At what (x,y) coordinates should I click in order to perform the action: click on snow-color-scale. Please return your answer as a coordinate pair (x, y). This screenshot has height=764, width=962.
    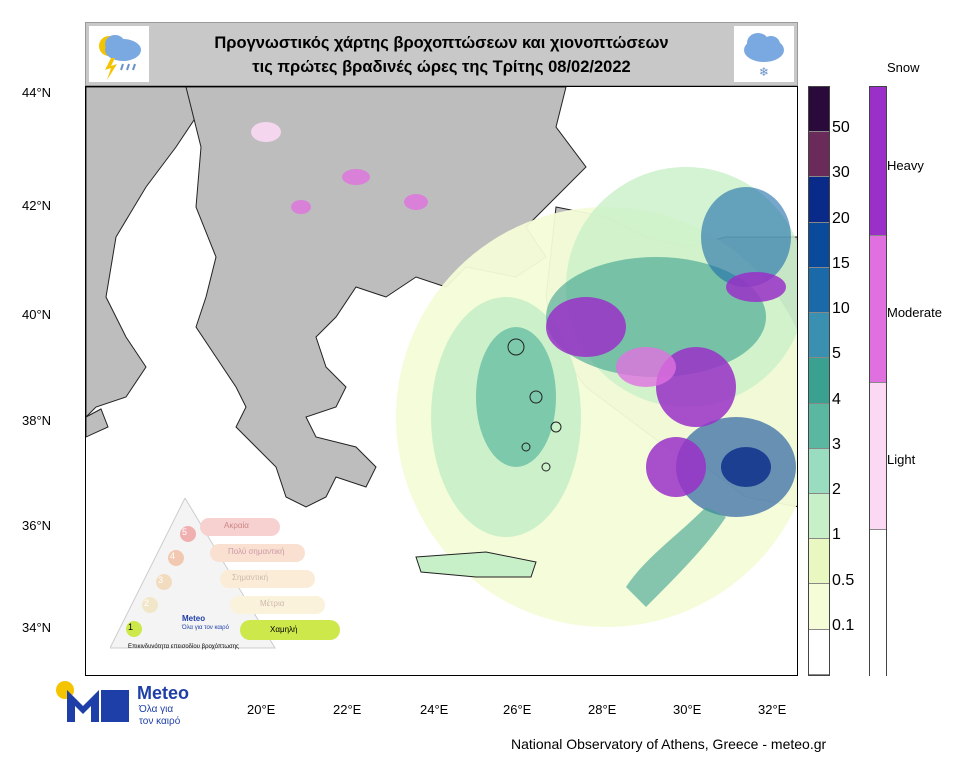
    Looking at the image, I should click on (878, 381).